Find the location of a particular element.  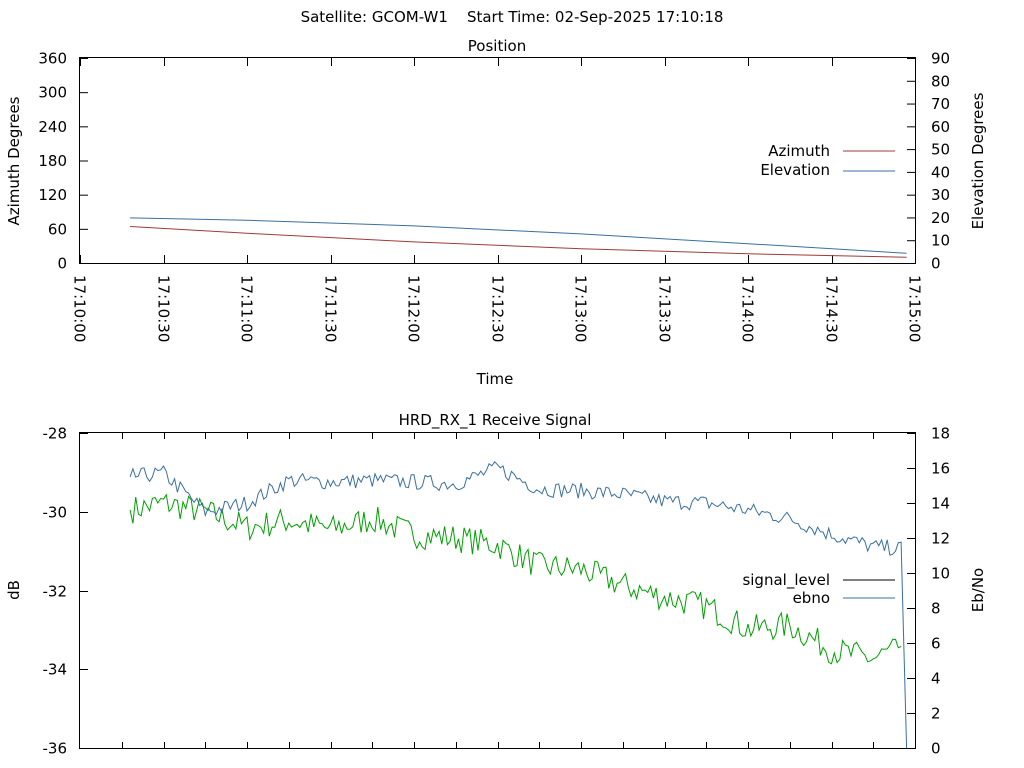

position-y2-tick-label: 90 is located at coordinates (940, 59).